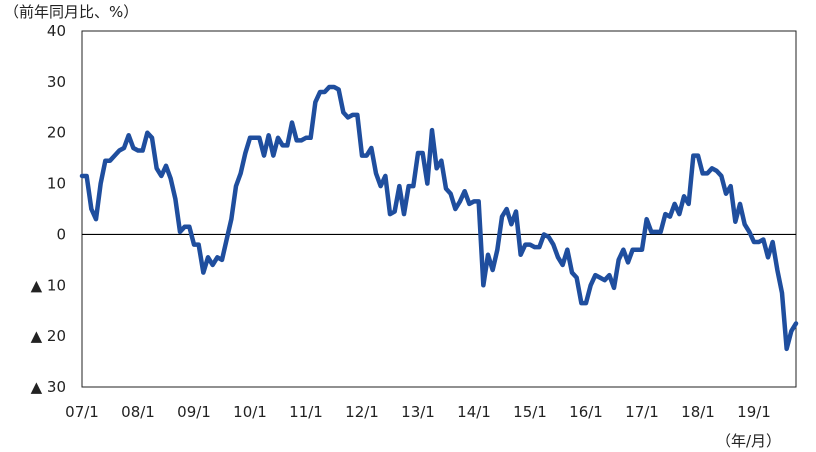 This screenshot has width=816, height=452. What do you see at coordinates (362, 412) in the screenshot?
I see `x-tick-label: 12/1` at bounding box center [362, 412].